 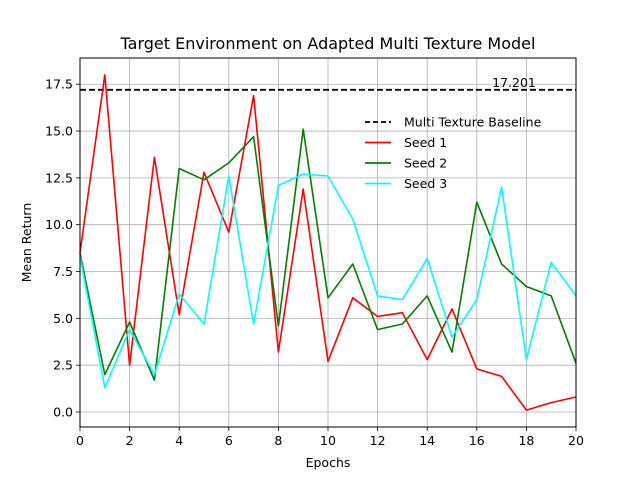 What do you see at coordinates (59, 177) in the screenshot?
I see `y-tick-label: 12.5` at bounding box center [59, 177].